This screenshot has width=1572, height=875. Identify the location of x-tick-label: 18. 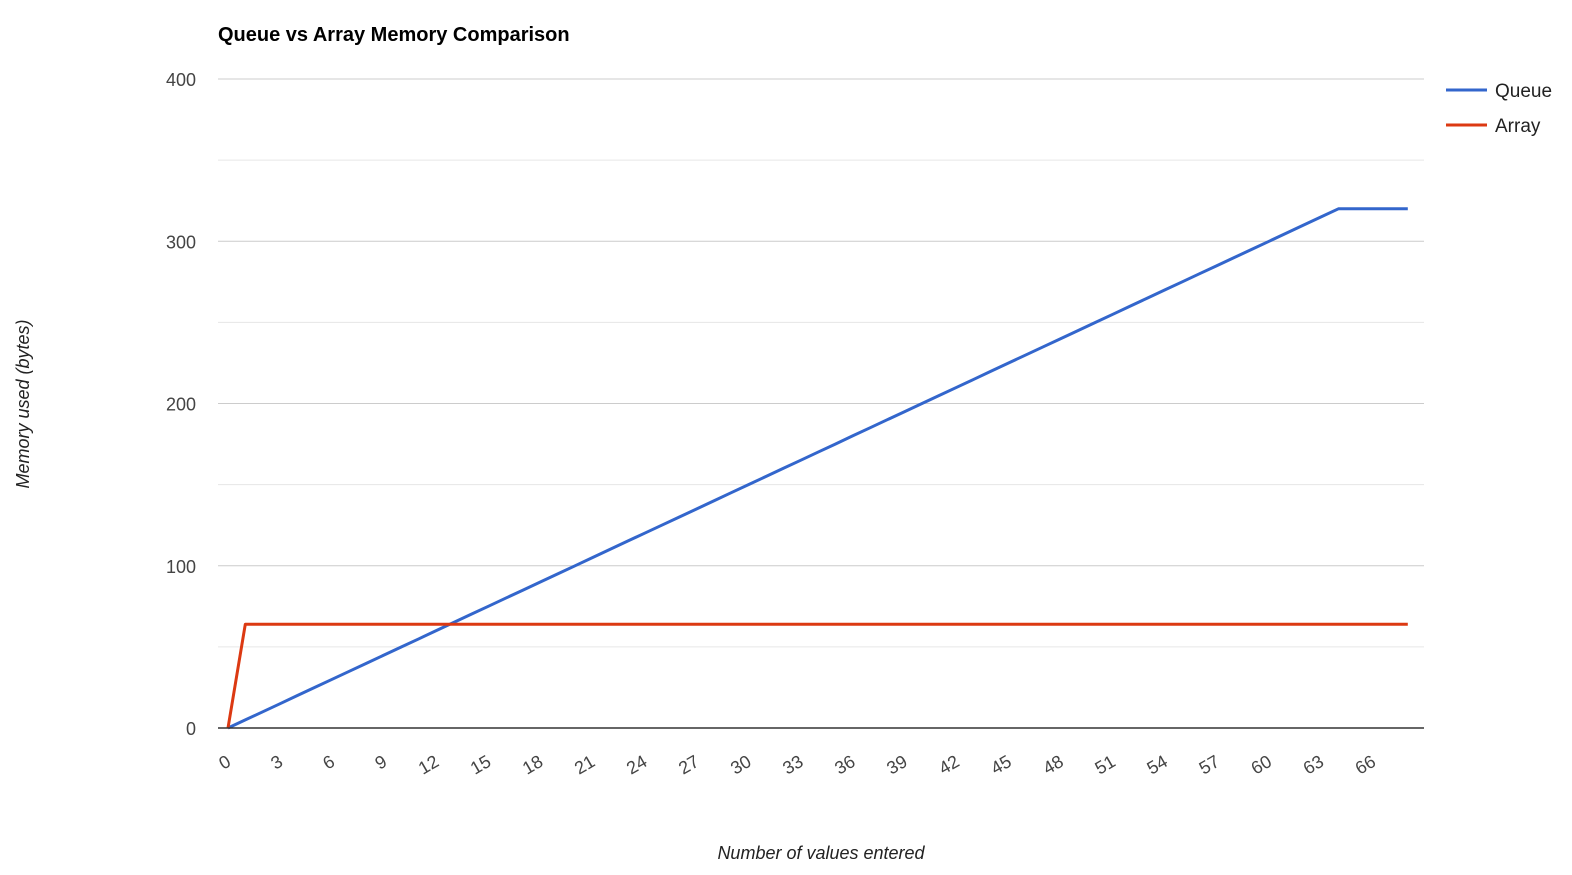
(532, 764).